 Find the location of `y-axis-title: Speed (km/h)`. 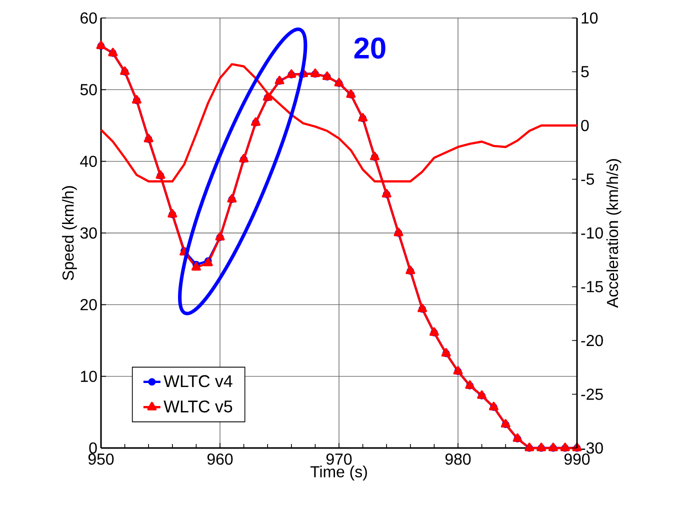

y-axis-title: Speed (km/h) is located at coordinates (69, 233).